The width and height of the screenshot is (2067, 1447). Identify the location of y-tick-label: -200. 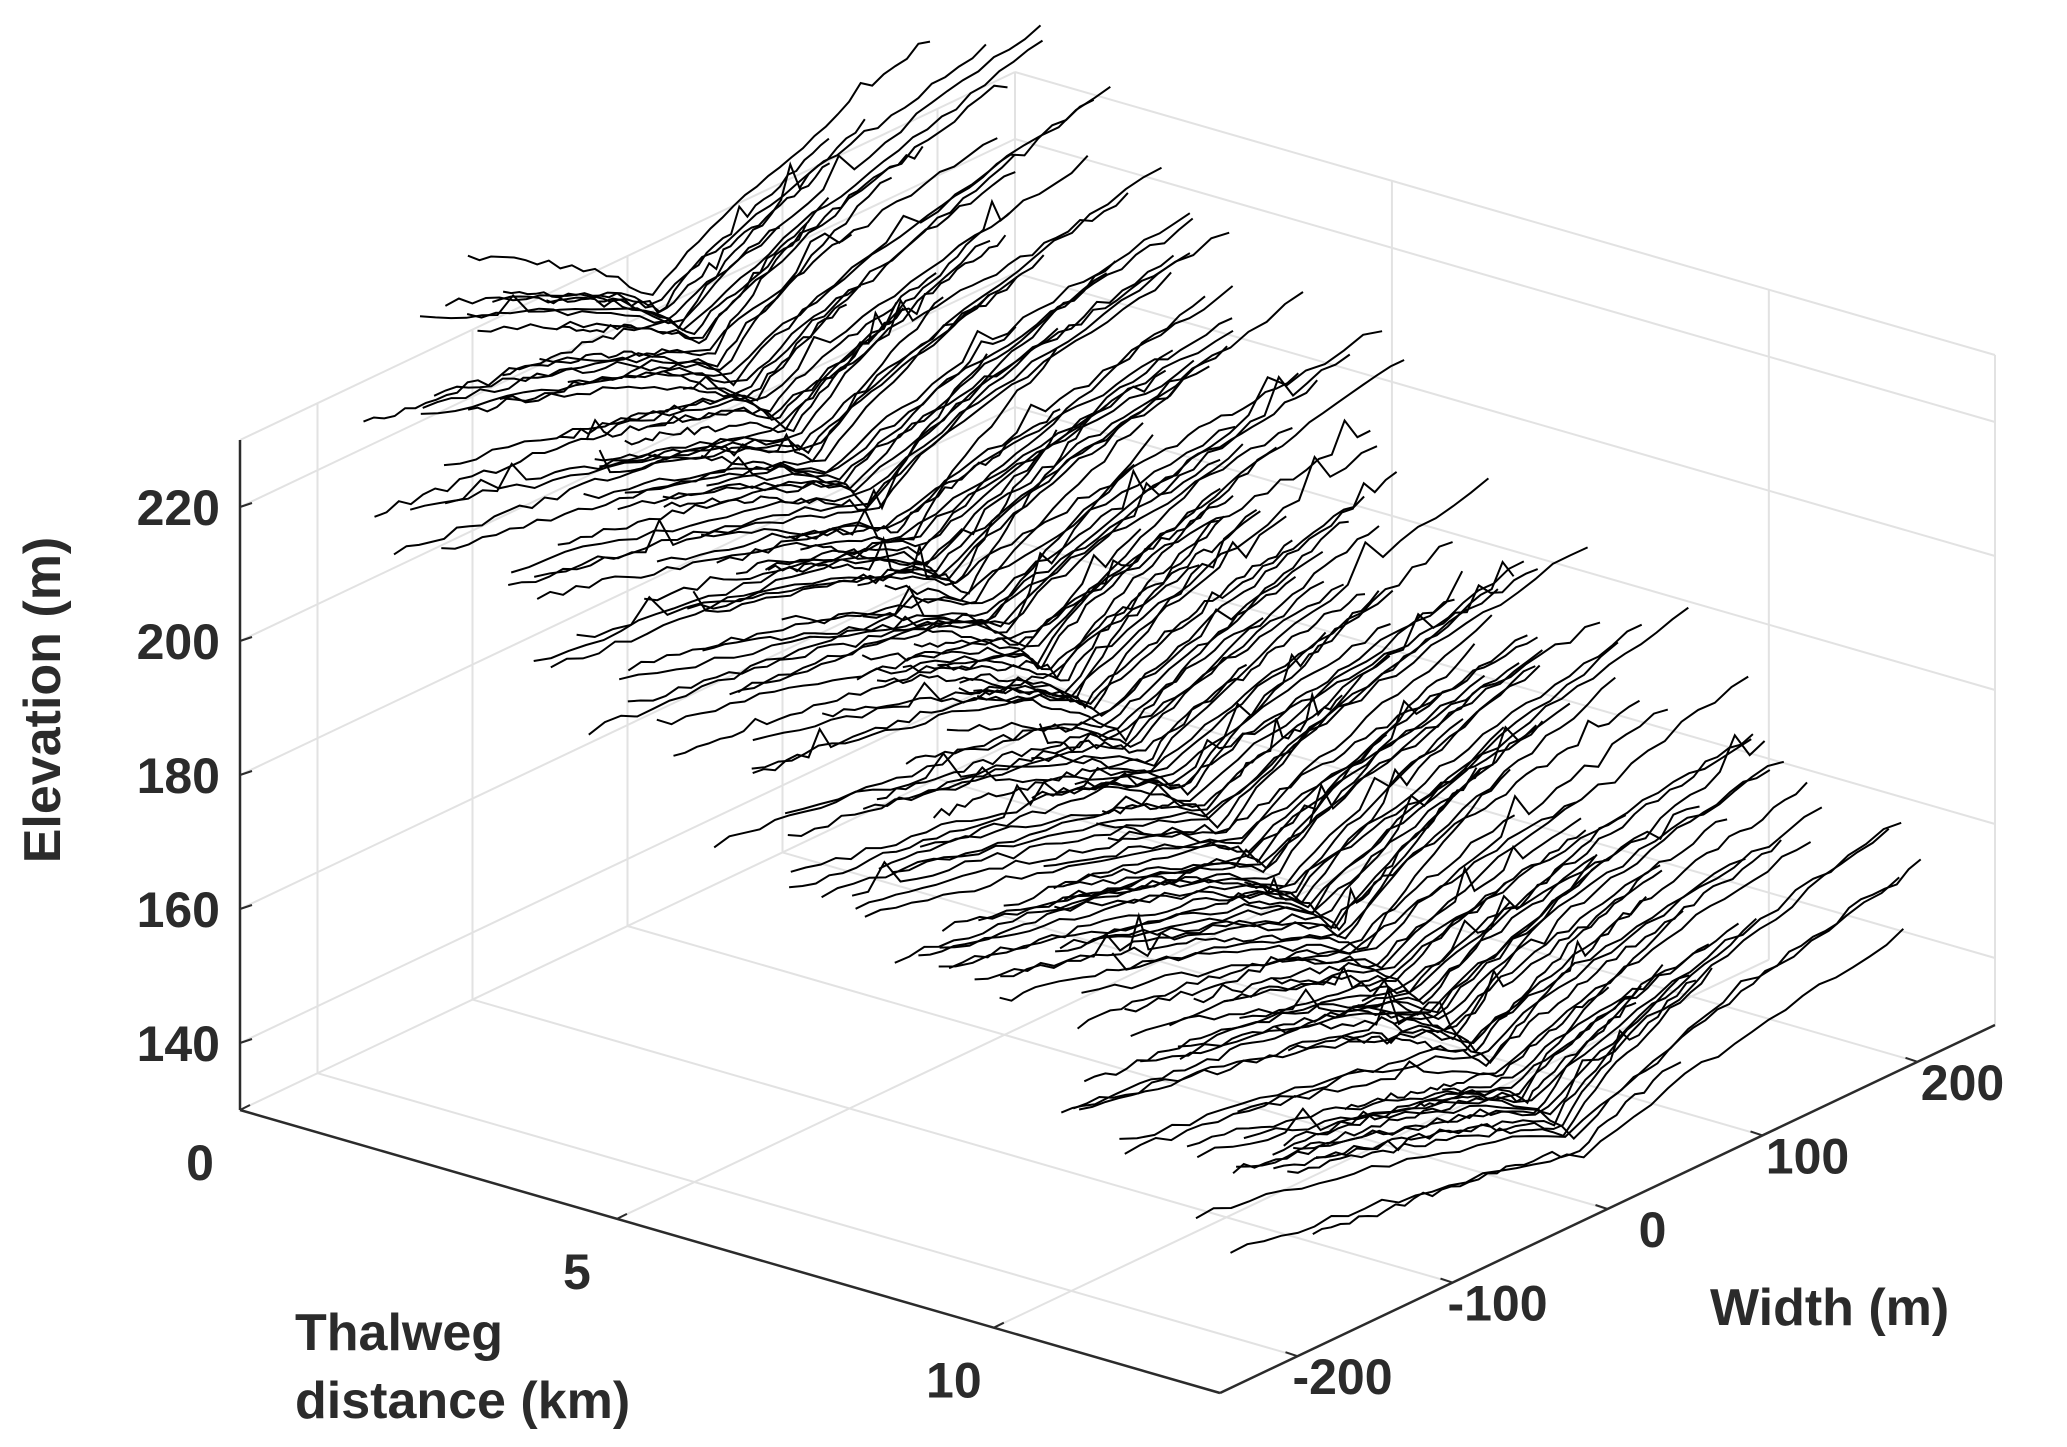
(1342, 1377).